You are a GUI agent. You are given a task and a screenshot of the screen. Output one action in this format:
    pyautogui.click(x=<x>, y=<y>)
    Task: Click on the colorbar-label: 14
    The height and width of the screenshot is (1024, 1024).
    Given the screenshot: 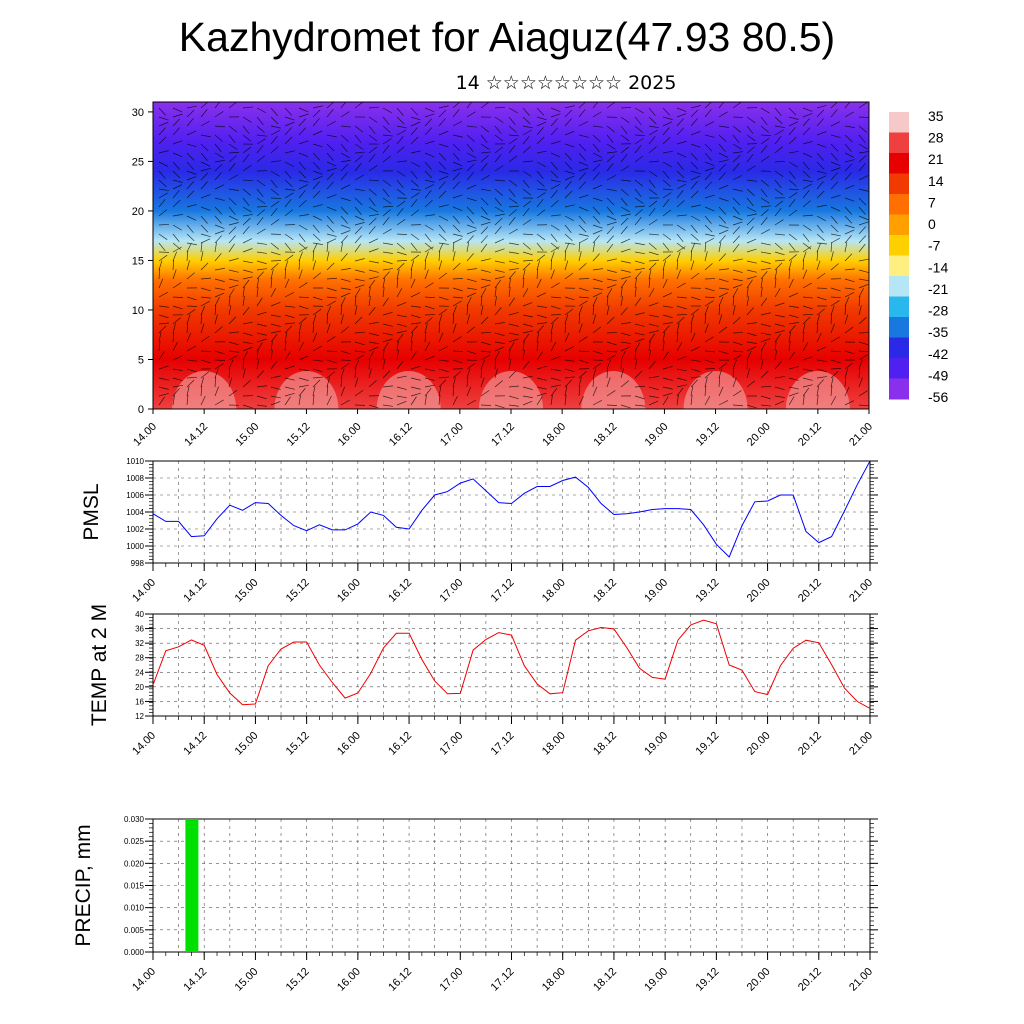 What is the action you would take?
    pyautogui.click(x=936, y=181)
    